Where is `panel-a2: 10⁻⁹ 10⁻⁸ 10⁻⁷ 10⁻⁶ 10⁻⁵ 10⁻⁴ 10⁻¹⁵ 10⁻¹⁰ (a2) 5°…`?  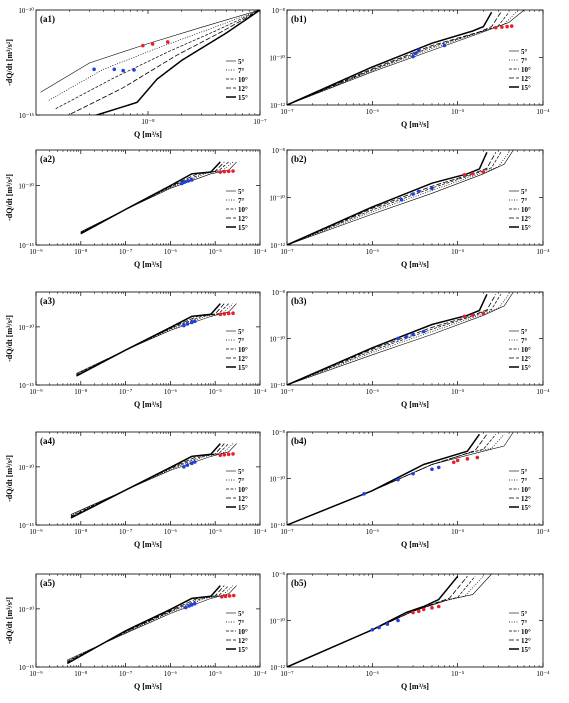 panel-a2: 10⁻⁹ 10⁻⁸ 10⁻⁷ 10⁻⁶ 10⁻⁵ 10⁻⁴ 10⁻¹⁵ 10⁻¹⁰ (a2) 5°… is located at coordinates (136, 209).